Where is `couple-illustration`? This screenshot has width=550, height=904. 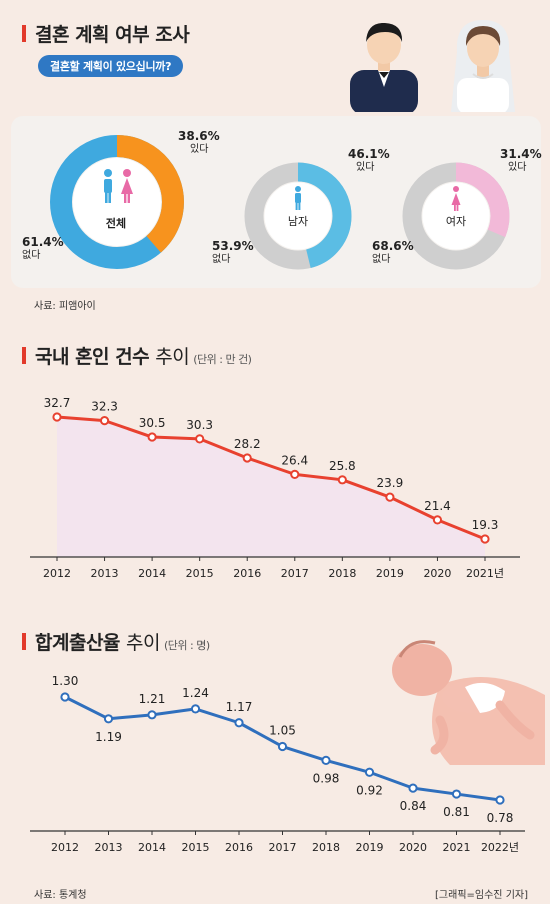
couple-illustration is located at coordinates (432, 66).